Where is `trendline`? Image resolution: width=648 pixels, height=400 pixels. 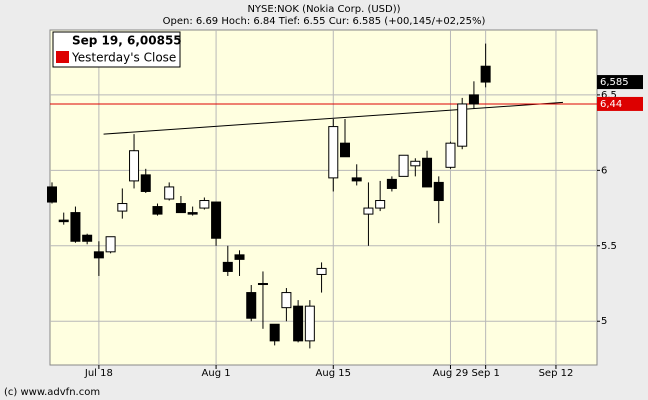
trendline is located at coordinates (333, 118).